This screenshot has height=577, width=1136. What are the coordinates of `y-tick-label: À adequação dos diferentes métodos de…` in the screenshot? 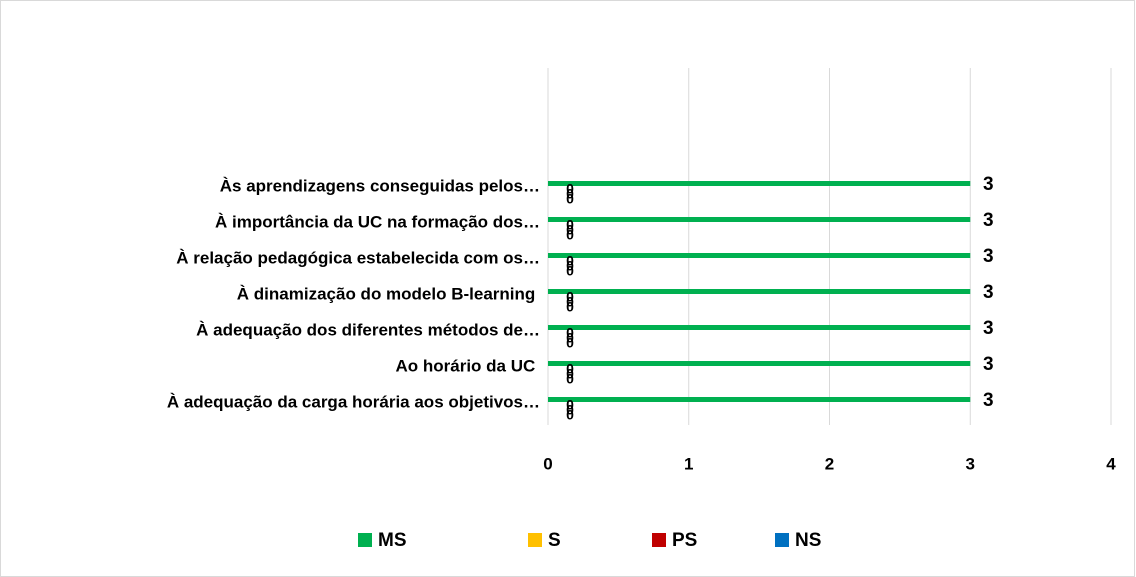 It's located at (368, 329).